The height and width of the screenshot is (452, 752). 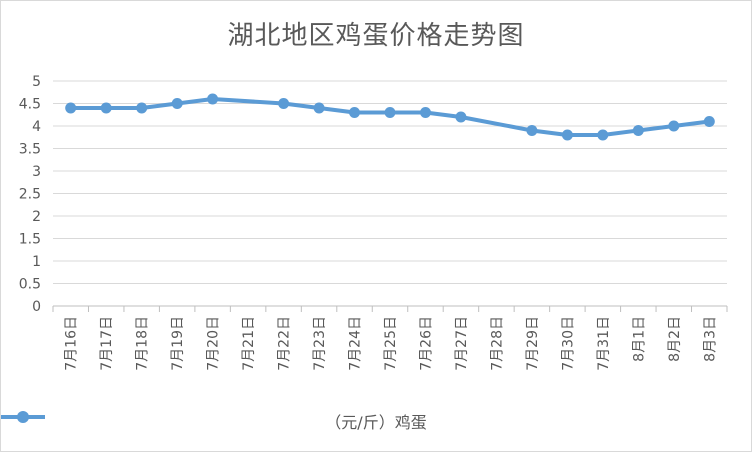 What do you see at coordinates (285, 343) in the screenshot?
I see `x-tick-label: 7月22日` at bounding box center [285, 343].